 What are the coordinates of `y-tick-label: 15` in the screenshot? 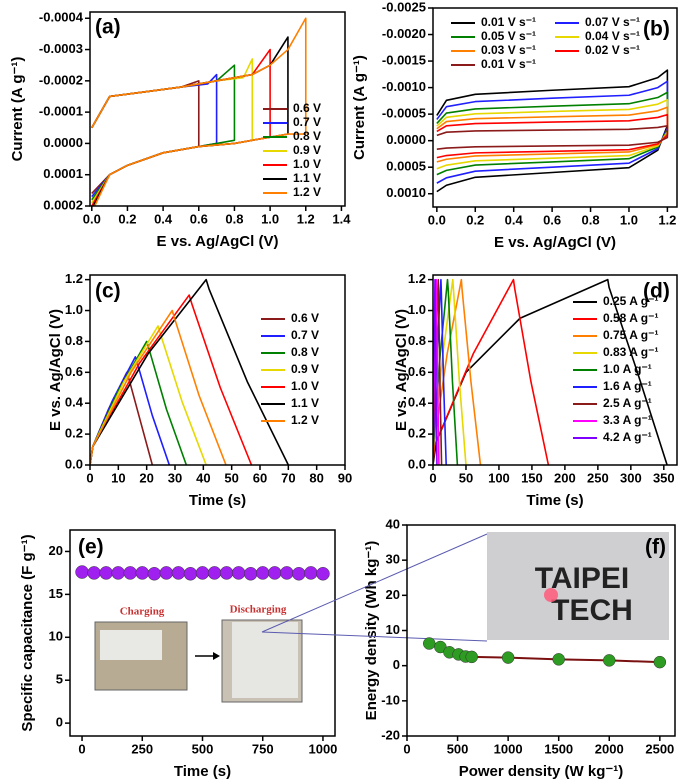 It's located at (56, 593).